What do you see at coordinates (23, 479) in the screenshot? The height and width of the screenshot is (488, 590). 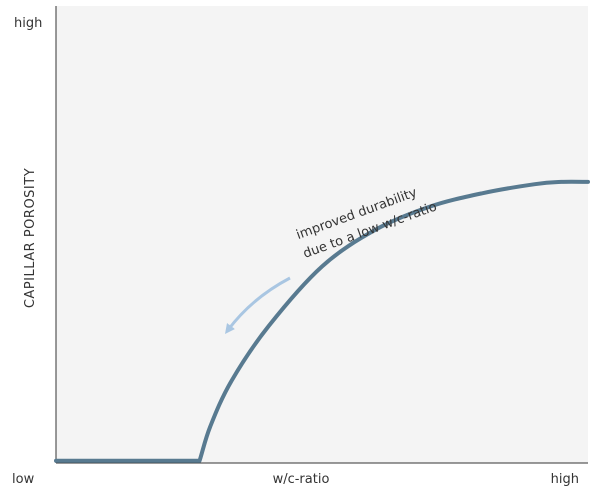 I see `x-tick-label-low: low` at bounding box center [23, 479].